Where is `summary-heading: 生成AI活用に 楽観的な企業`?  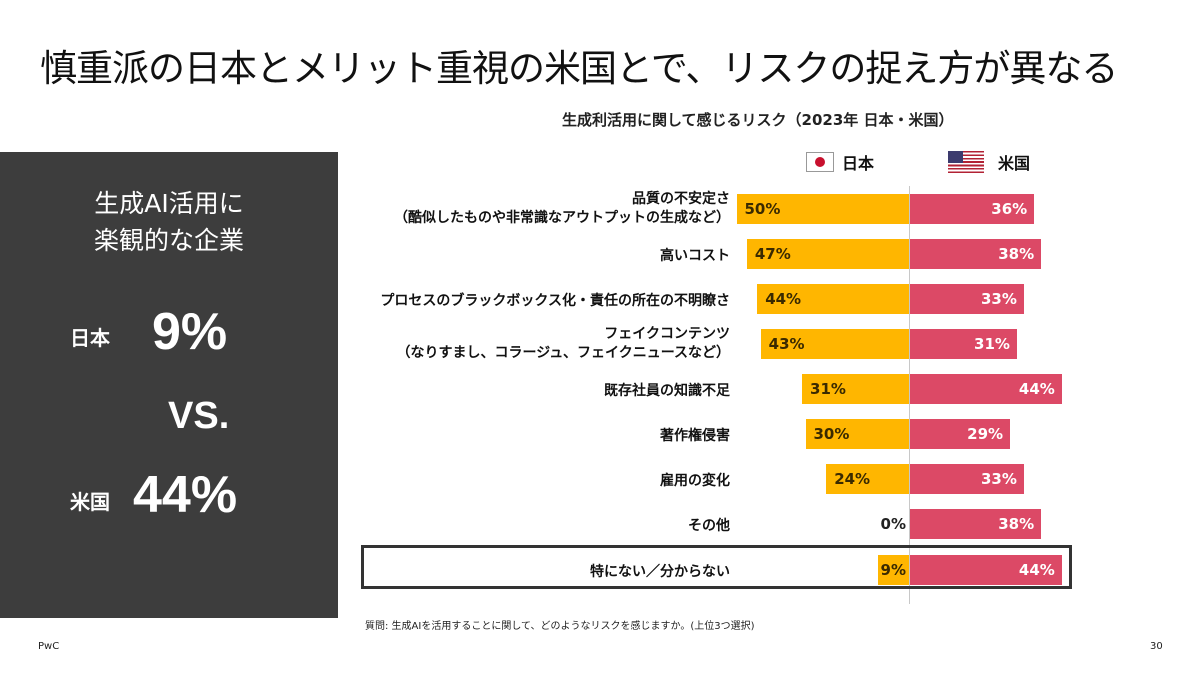 summary-heading: 生成AI活用に 楽観的な企業 is located at coordinates (169, 222).